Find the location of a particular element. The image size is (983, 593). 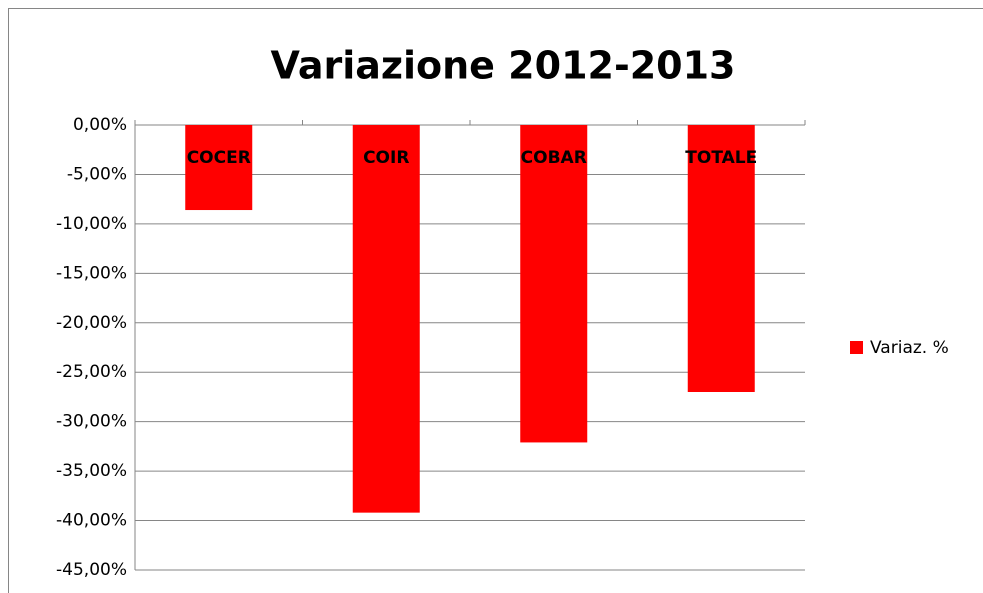

y-tick-label: -15,00% is located at coordinates (91, 273).